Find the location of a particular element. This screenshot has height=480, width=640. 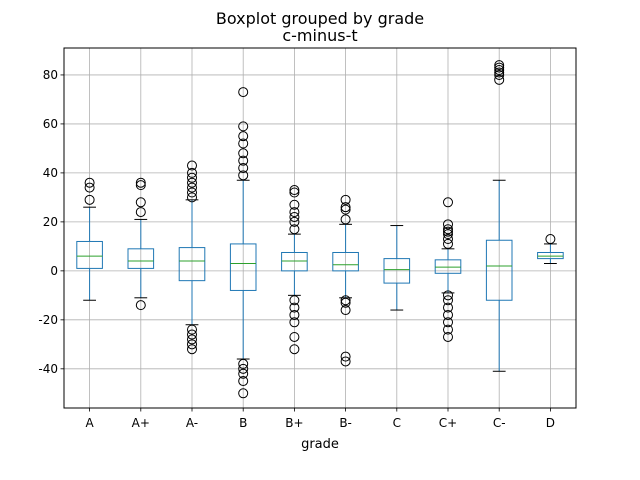

y-tick-label: 80 is located at coordinates (50, 75).